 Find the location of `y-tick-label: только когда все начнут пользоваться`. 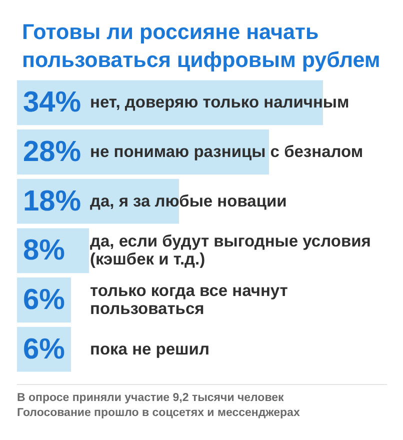

y-tick-label: только когда все начнут пользоваться is located at coordinates (189, 300).